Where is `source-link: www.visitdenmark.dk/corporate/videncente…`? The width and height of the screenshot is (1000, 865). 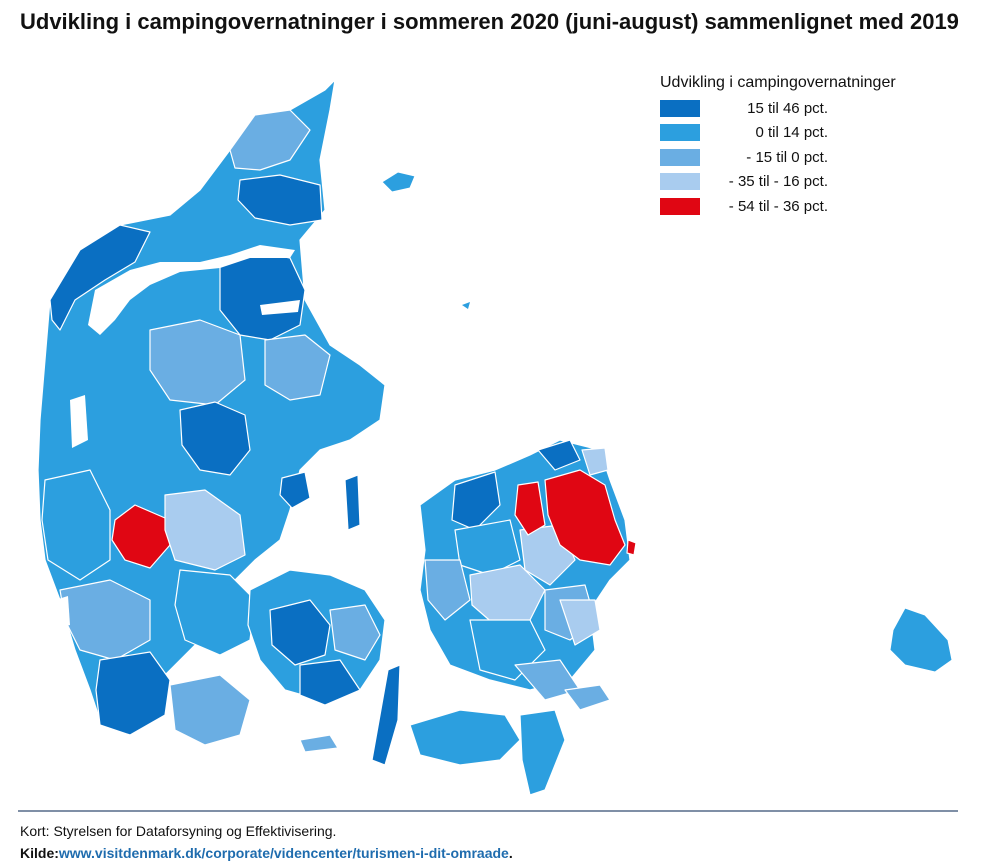
source-link: www.visitdenmark.dk/corporate/videncente… is located at coordinates (283, 853).